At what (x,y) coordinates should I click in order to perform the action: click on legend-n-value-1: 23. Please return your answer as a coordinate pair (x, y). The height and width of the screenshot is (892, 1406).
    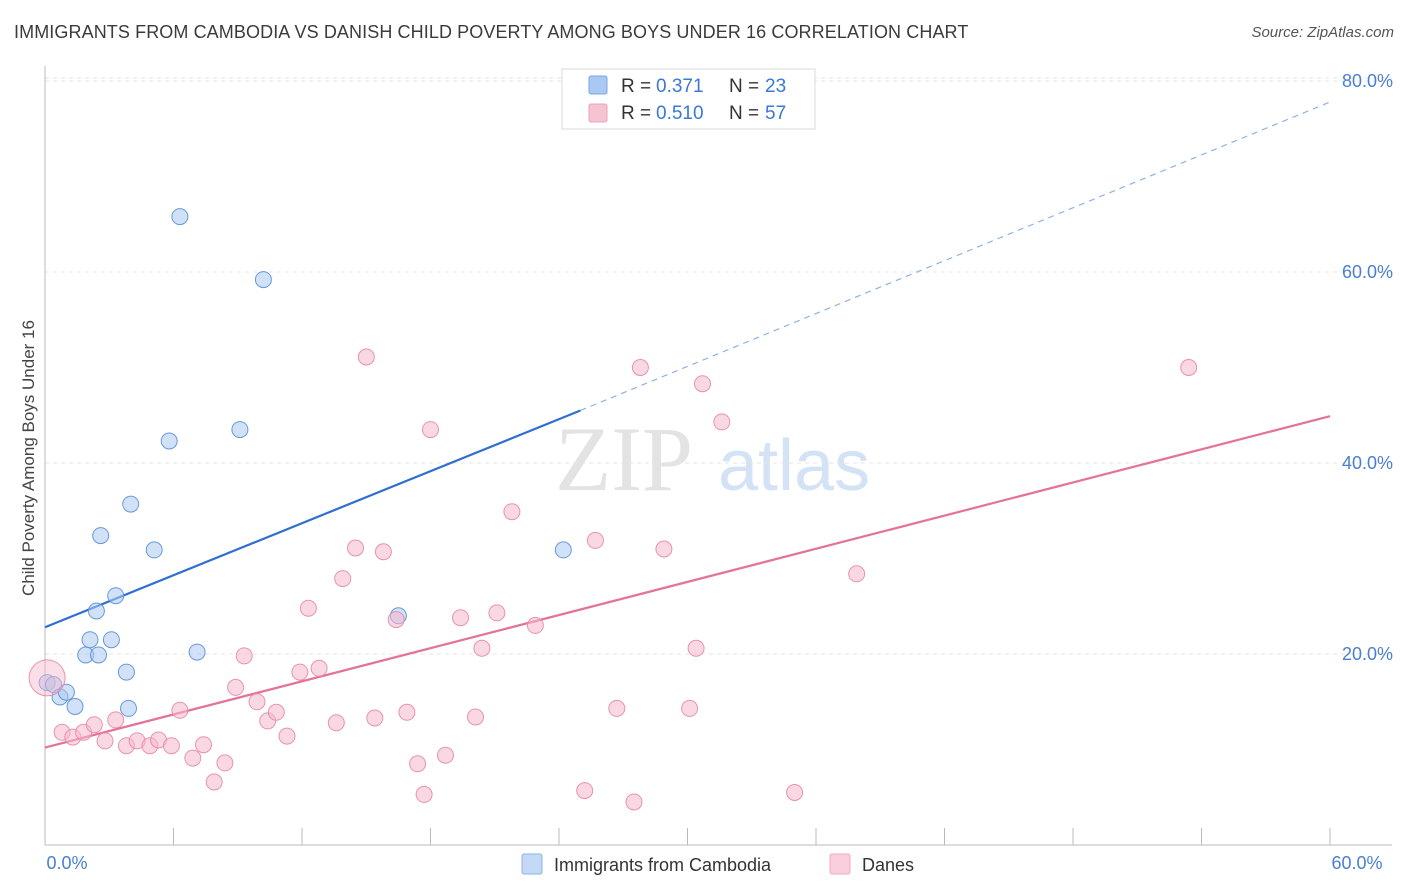
    Looking at the image, I should click on (775, 86).